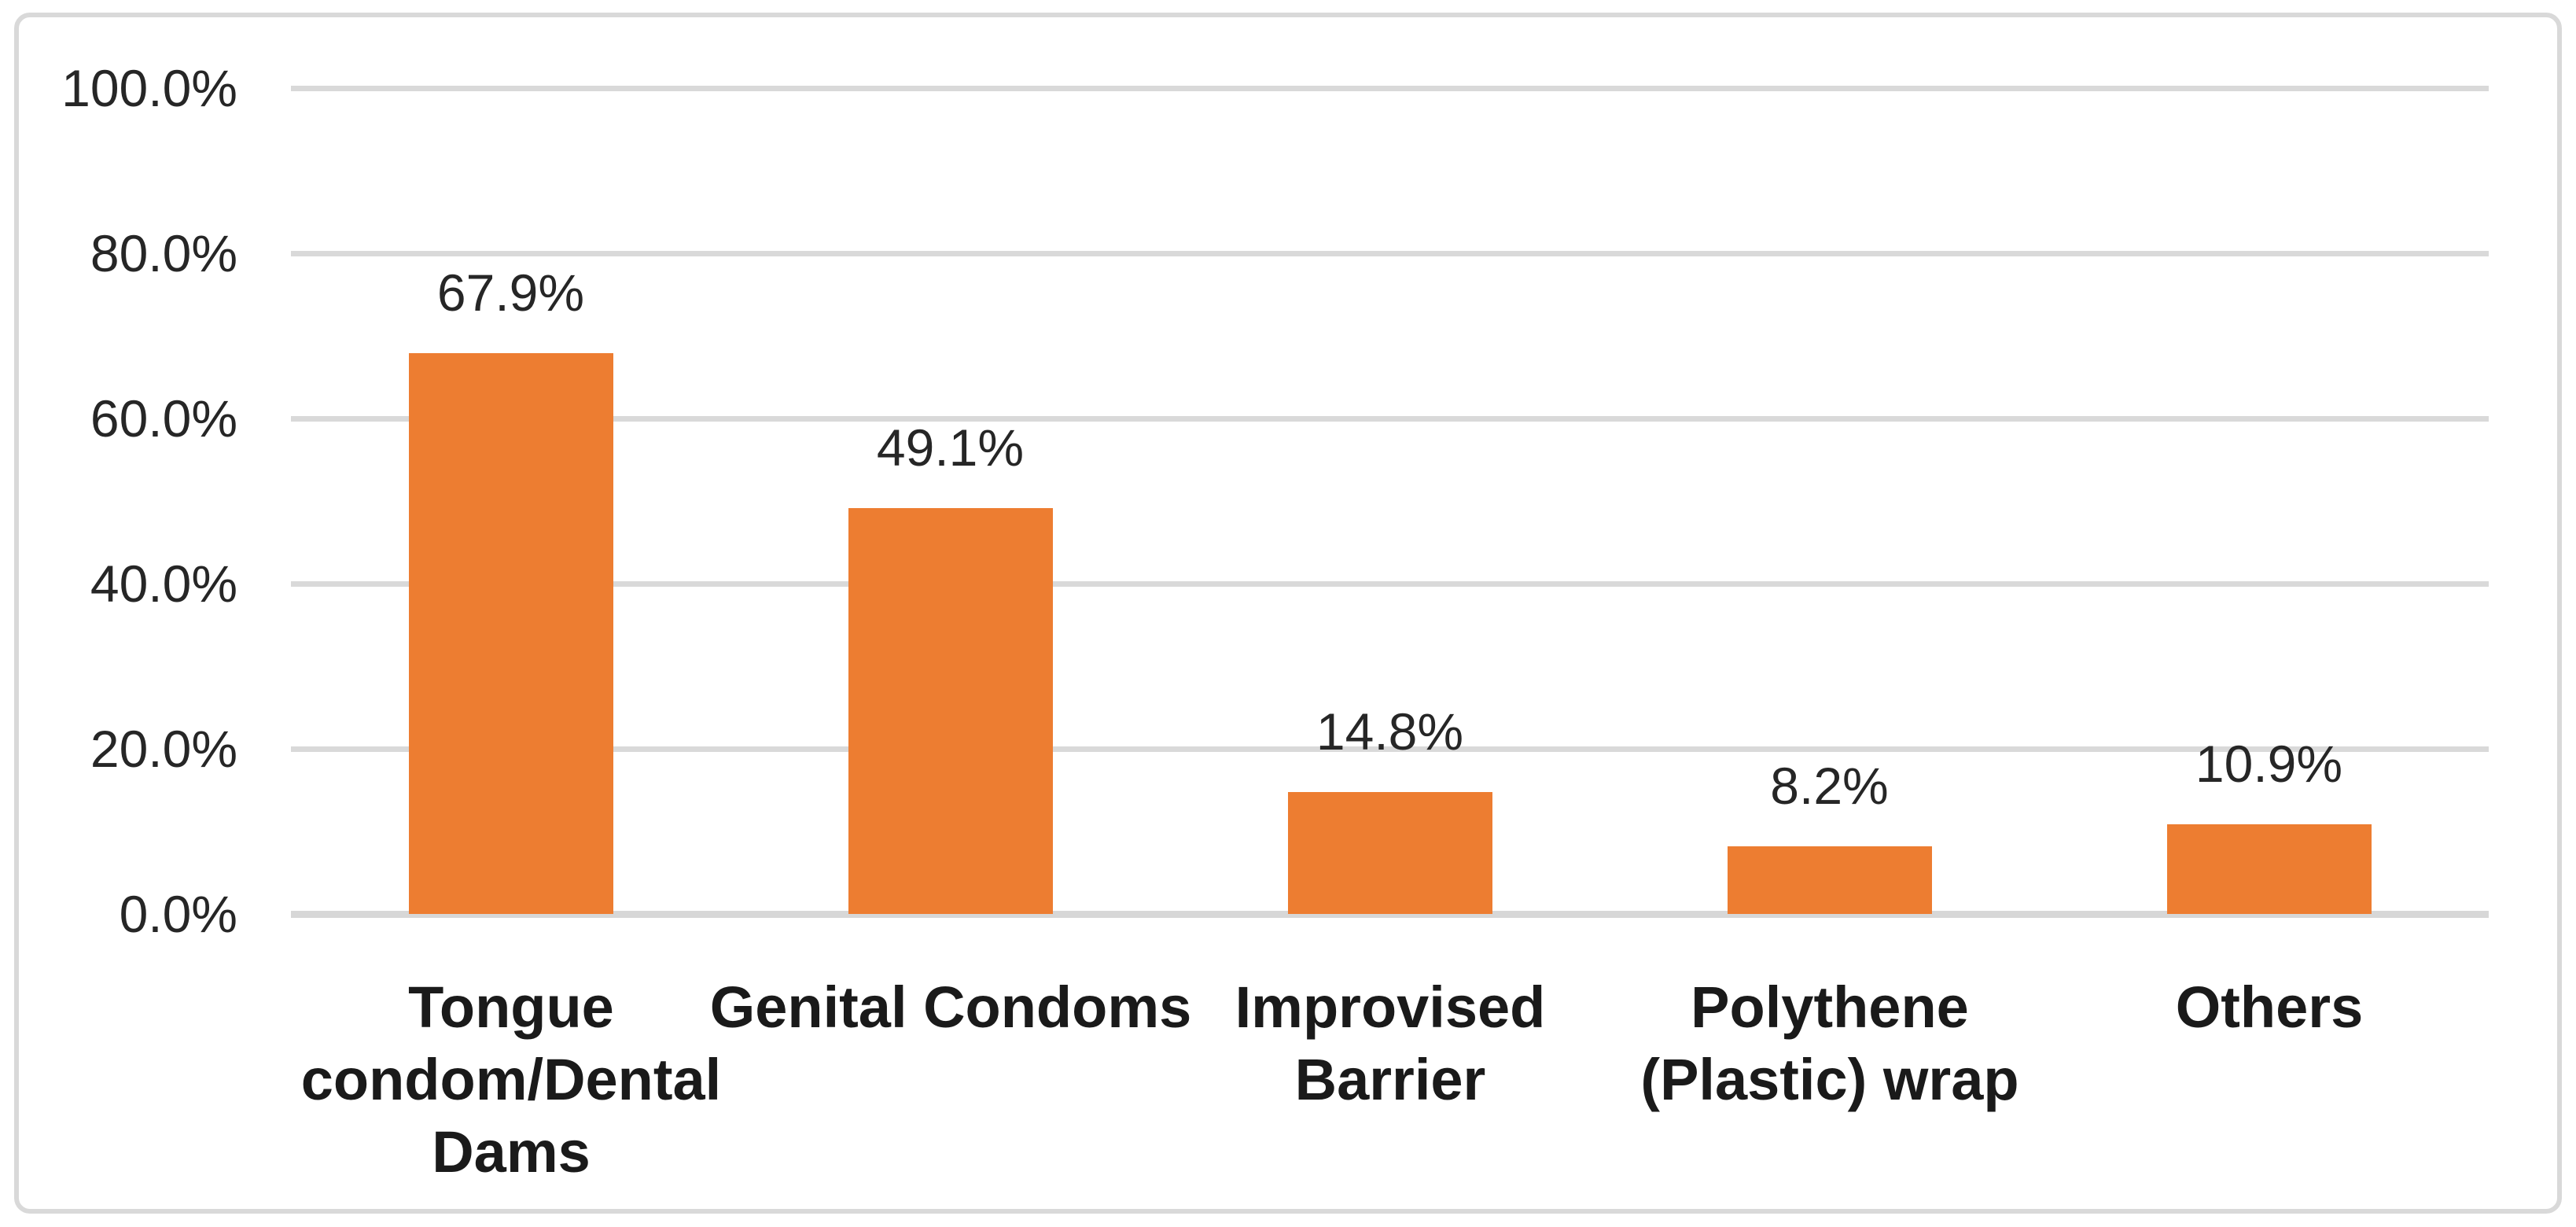 This screenshot has width=2576, height=1227. What do you see at coordinates (2269, 764) in the screenshot?
I see `bar-value-label: 10.9%` at bounding box center [2269, 764].